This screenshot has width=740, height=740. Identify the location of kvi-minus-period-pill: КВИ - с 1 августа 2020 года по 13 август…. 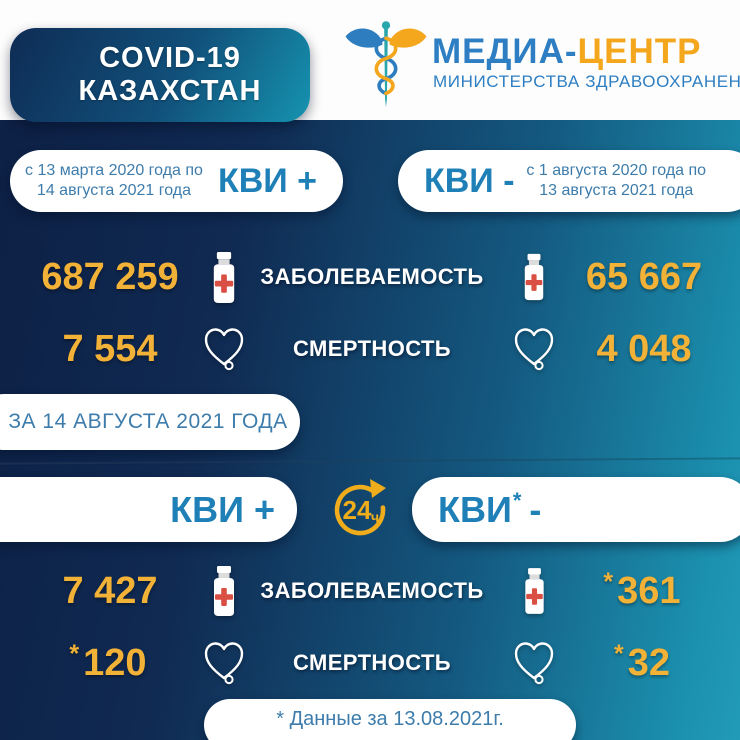
(569, 181).